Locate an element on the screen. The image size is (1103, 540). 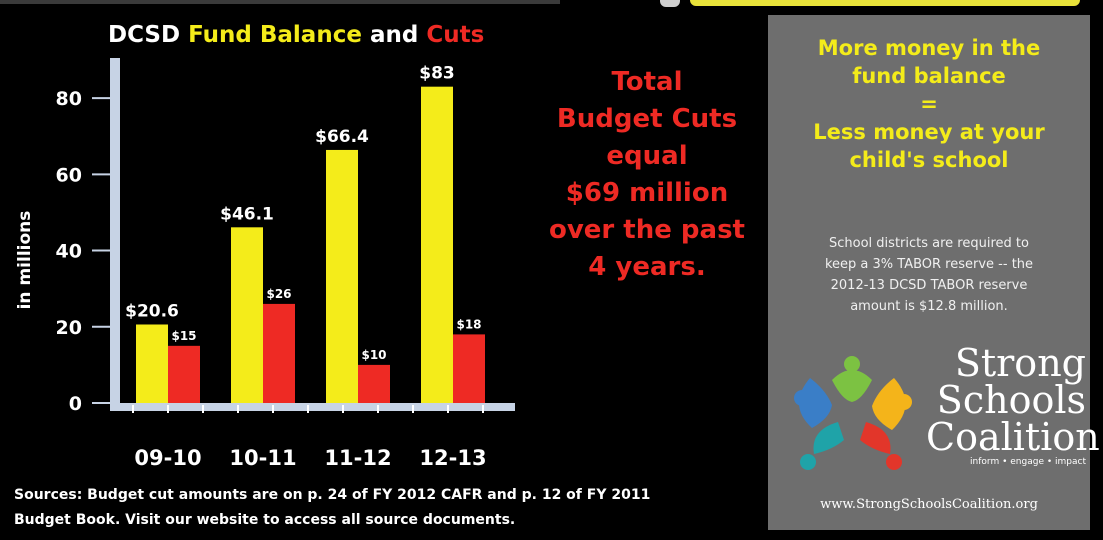
y-tick-label: 40 is located at coordinates (69, 252).